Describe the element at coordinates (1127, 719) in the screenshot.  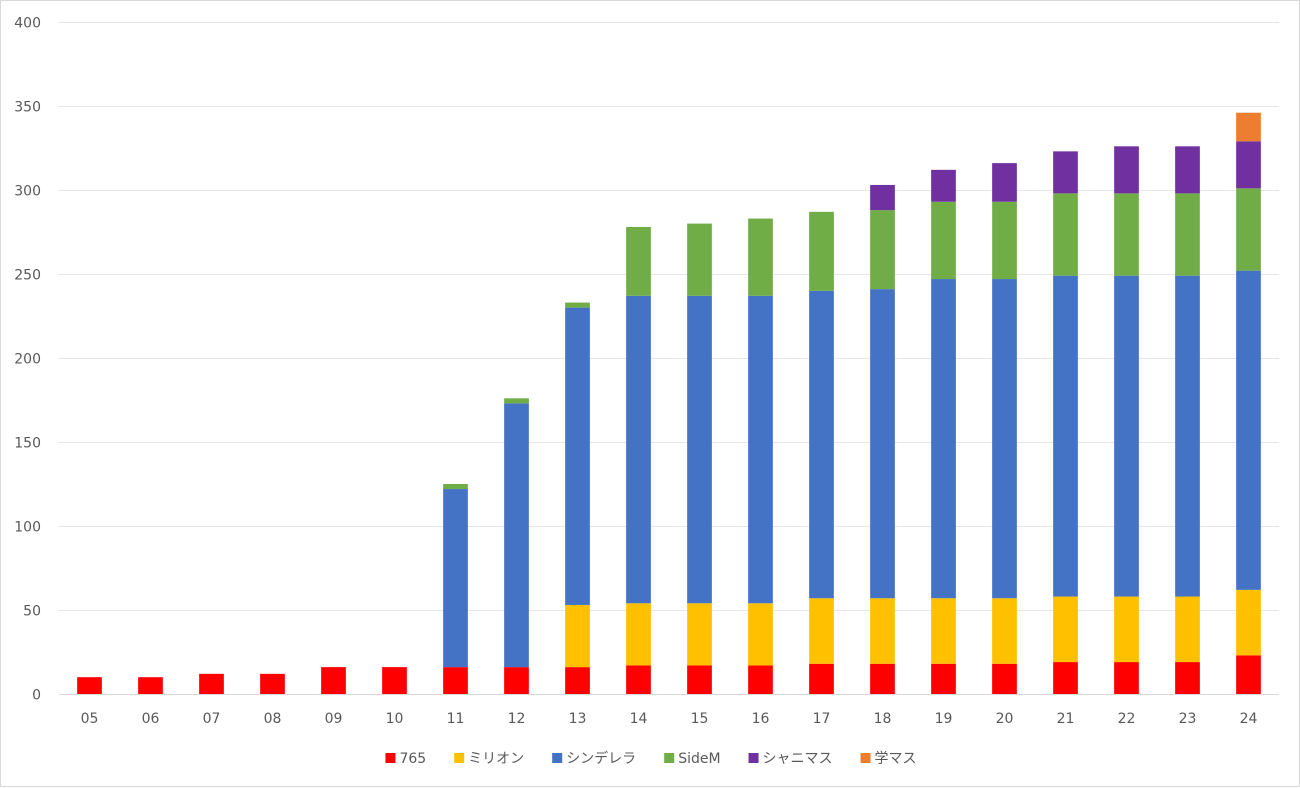
I see `x-tick-label: 22` at that location.